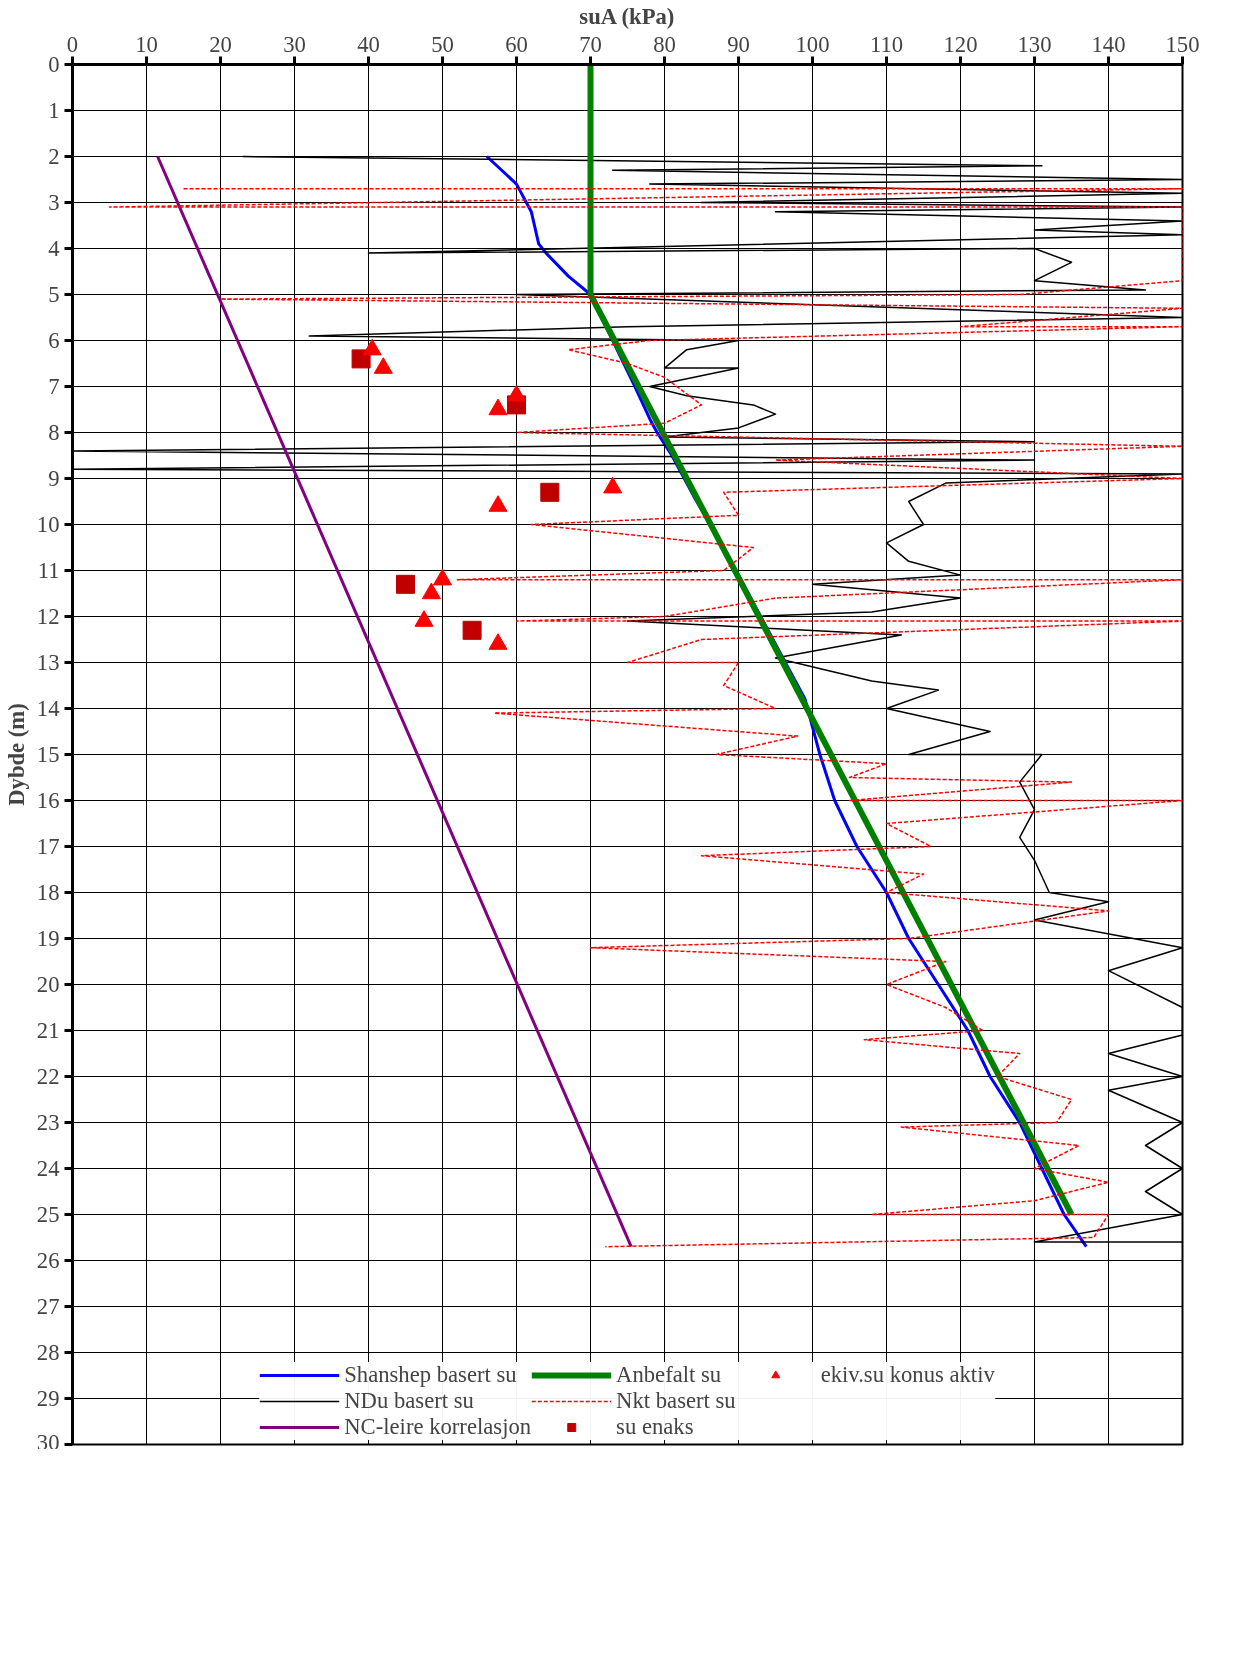  What do you see at coordinates (907, 1375) in the screenshot?
I see `legend-label: ekiv.su konus aktiv` at bounding box center [907, 1375].